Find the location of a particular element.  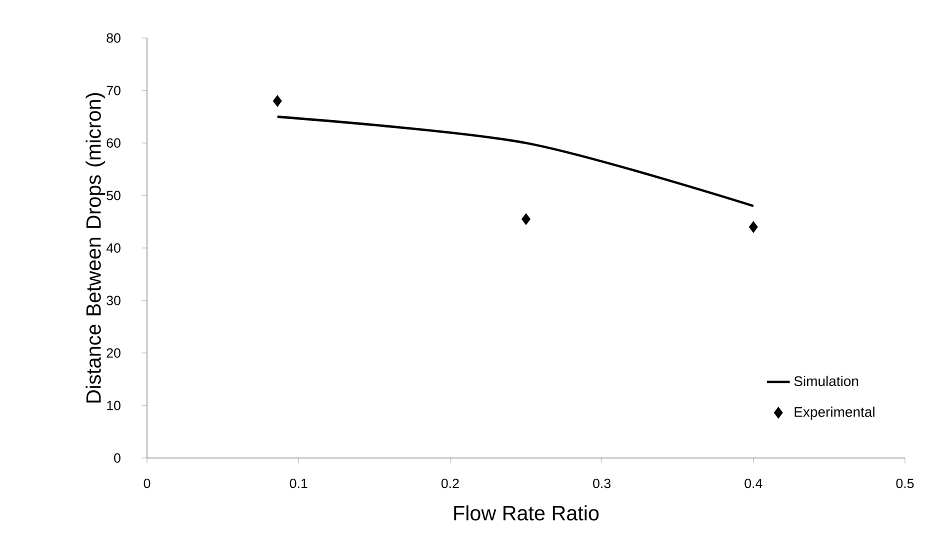

x-axis-title: Flow Rate Ratio is located at coordinates (526, 512).